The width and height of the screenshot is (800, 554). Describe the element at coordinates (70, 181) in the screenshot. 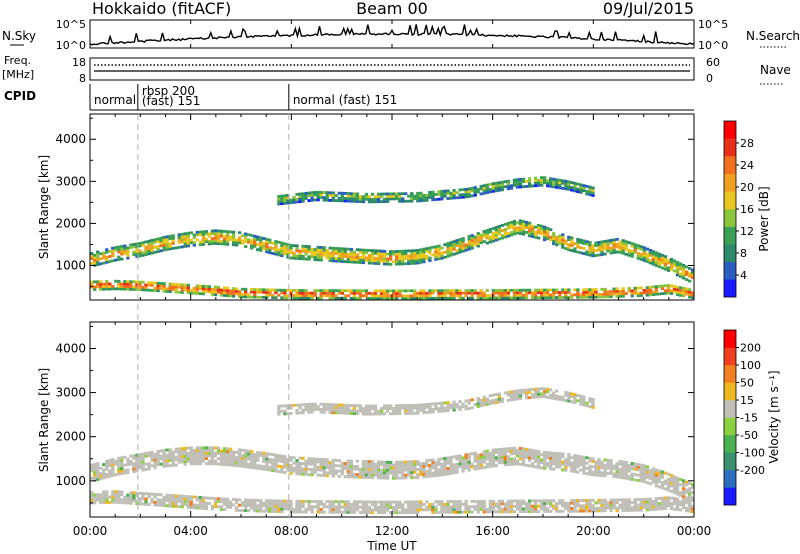

I see `y-tick-label: 3000` at that location.